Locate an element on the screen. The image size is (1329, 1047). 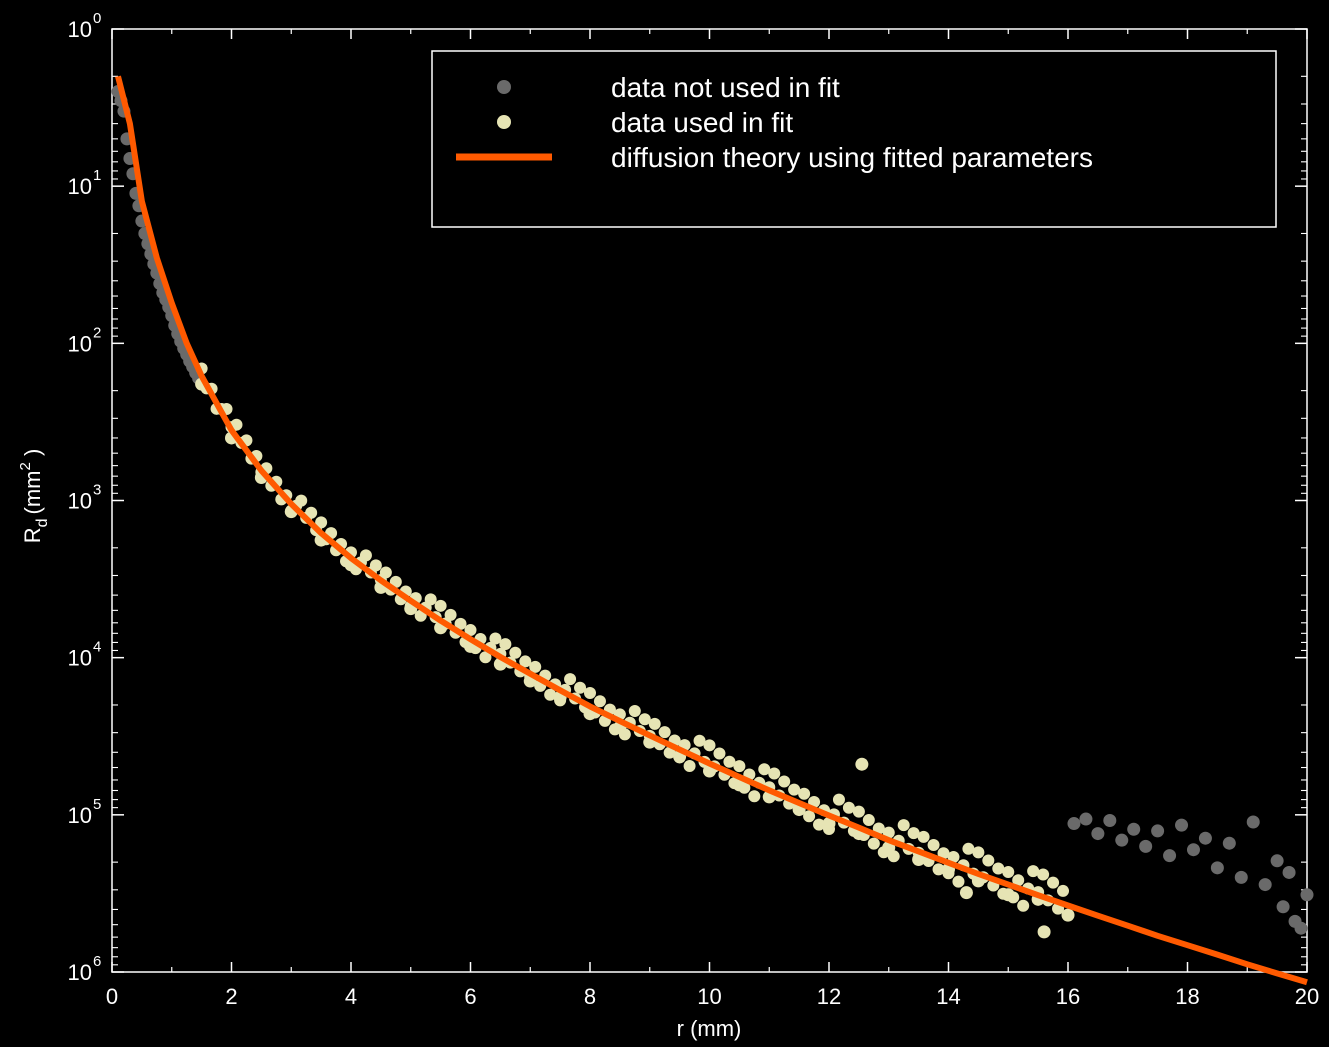
y-tick-exponent: 3 is located at coordinates (97, 490).